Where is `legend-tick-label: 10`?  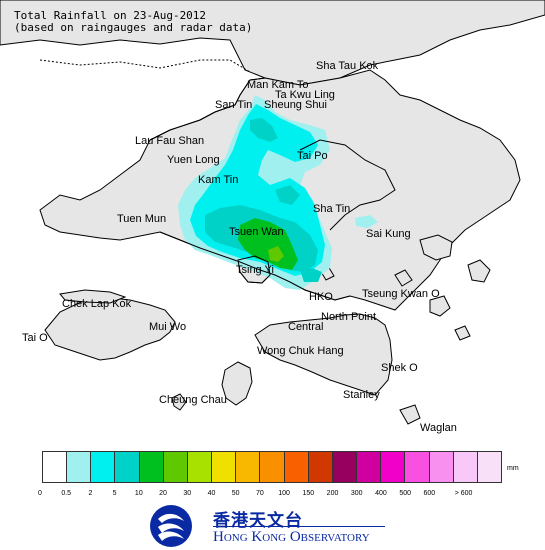 legend-tick-label: 10 is located at coordinates (138, 493).